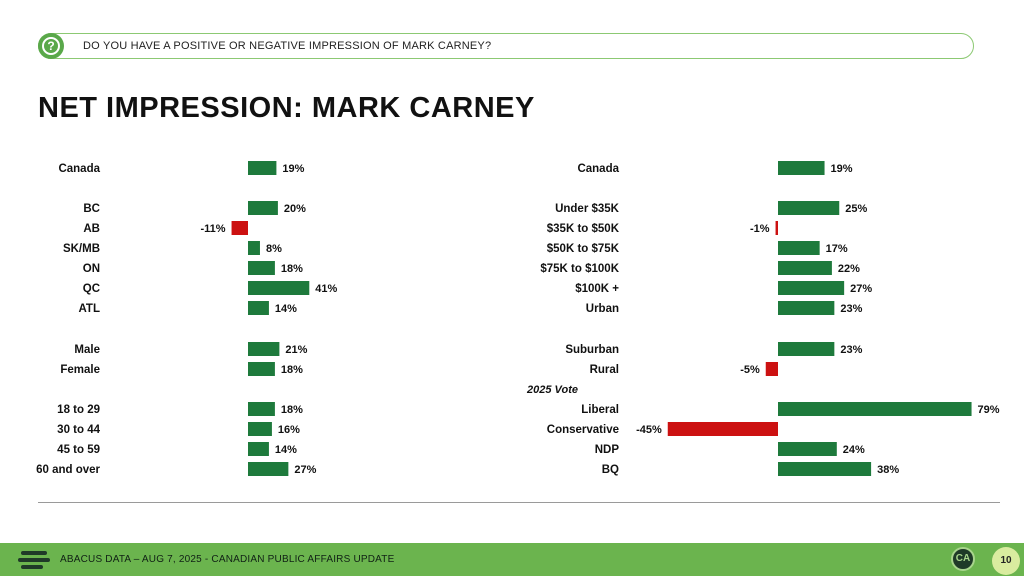 Image resolution: width=1024 pixels, height=576 pixels. Describe the element at coordinates (274, 249) in the screenshot. I see `data-label: 8%` at that location.